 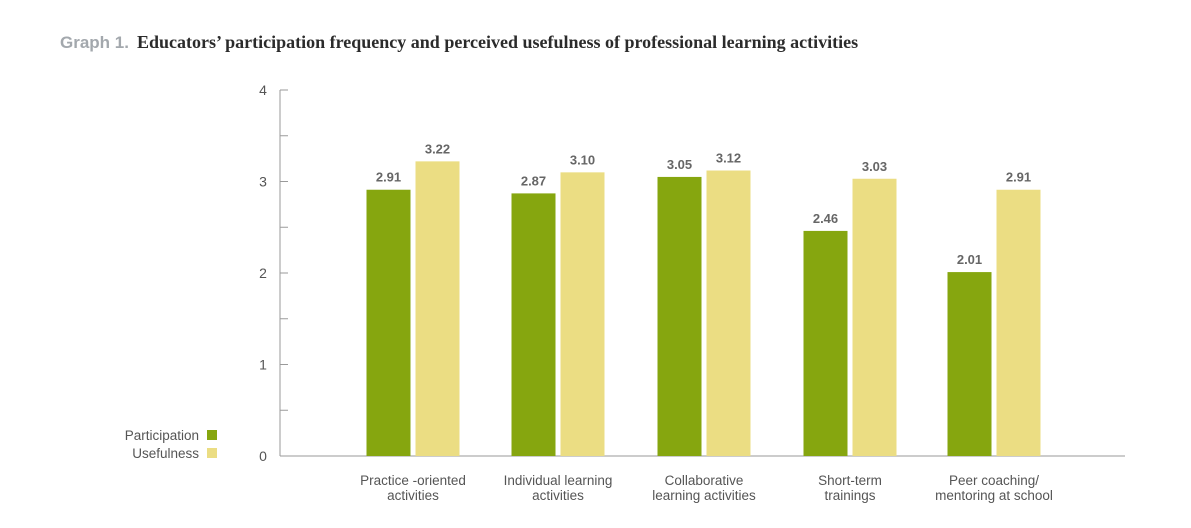 I want to click on x-category-label: Practice -oriented, so click(x=413, y=480).